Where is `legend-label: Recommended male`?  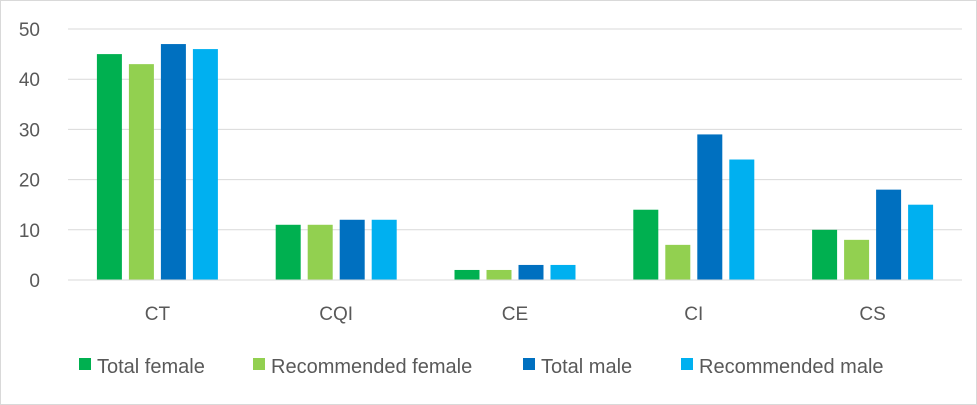
legend-label: Recommended male is located at coordinates (791, 367).